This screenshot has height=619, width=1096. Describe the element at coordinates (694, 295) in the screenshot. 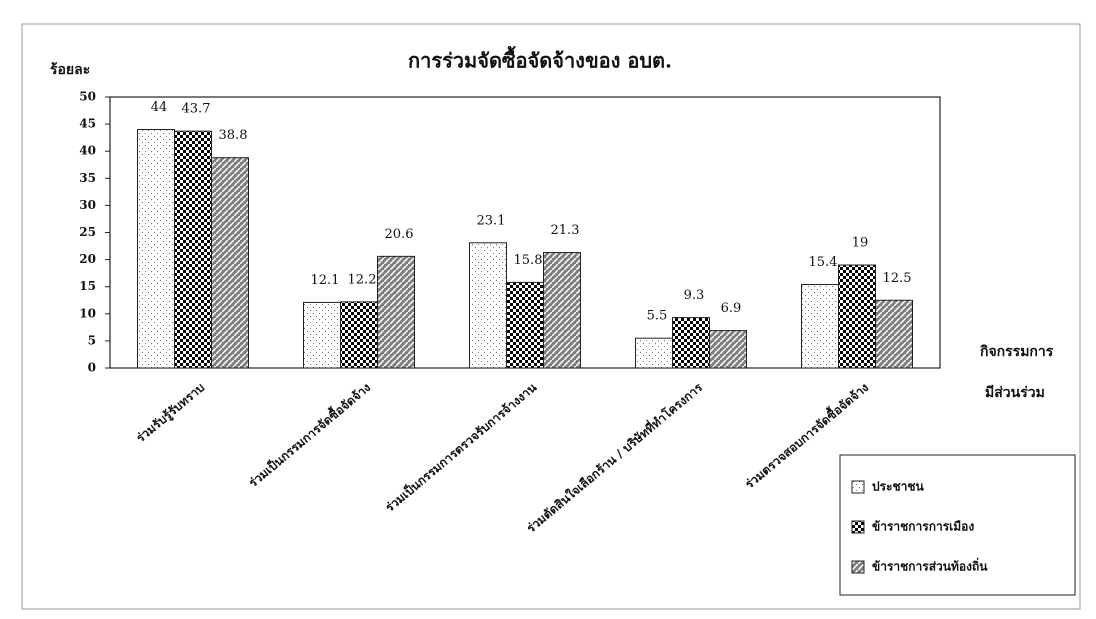

I see `data-label: 9.3` at that location.